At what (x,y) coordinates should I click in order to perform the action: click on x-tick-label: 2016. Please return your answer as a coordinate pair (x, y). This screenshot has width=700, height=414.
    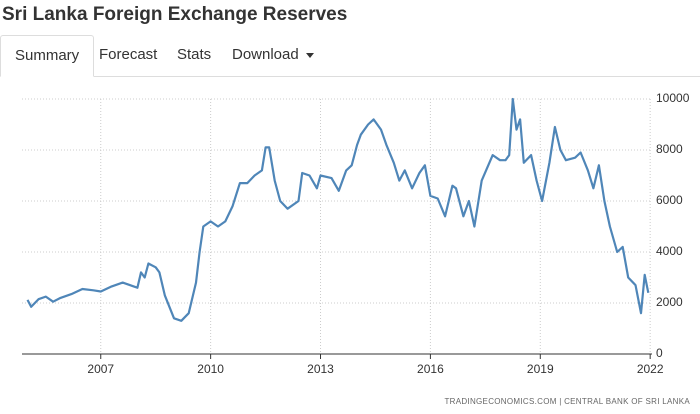
    Looking at the image, I should click on (430, 369).